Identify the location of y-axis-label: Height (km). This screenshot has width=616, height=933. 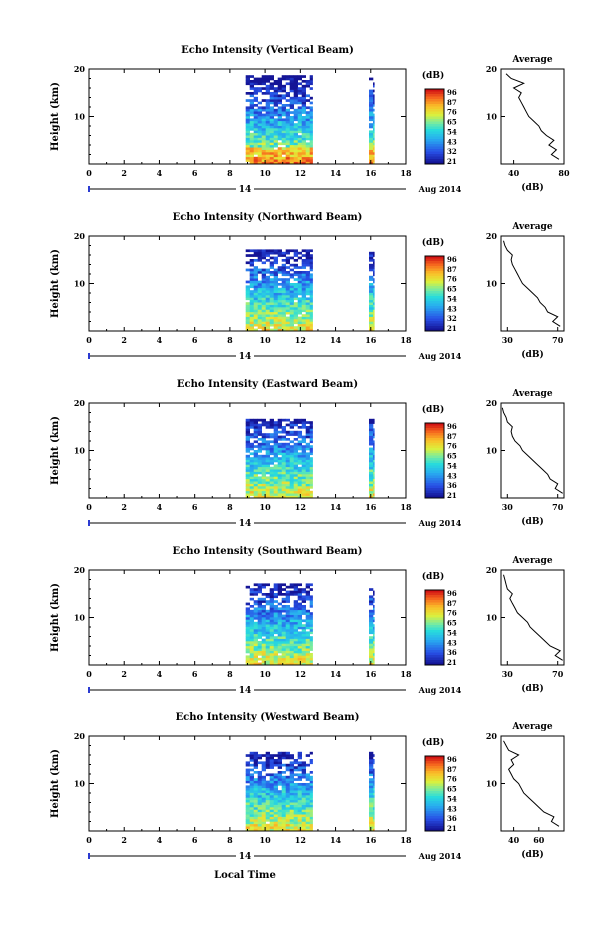
(55, 283).